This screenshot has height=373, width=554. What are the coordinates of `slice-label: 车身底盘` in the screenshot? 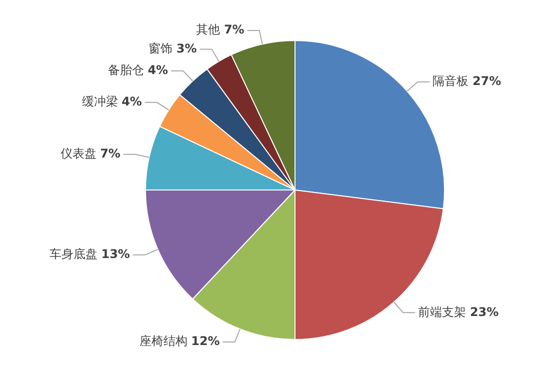 It's located at (75, 254).